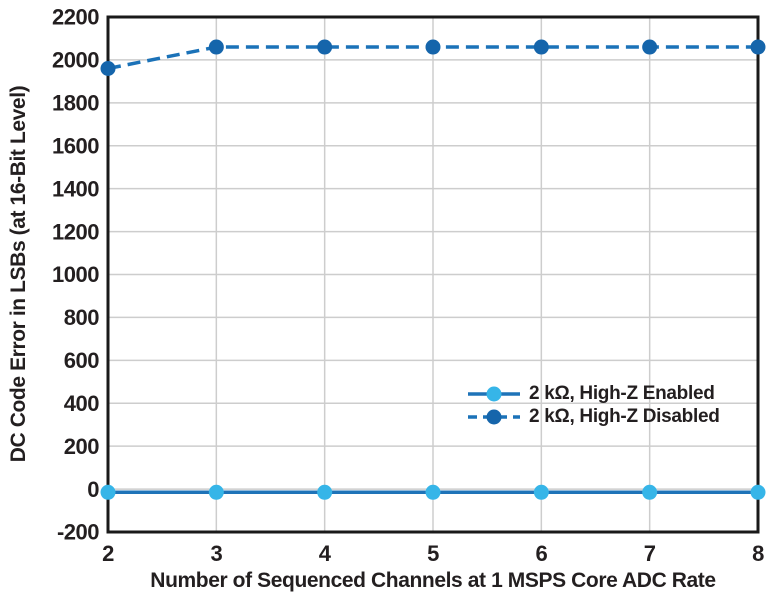  I want to click on y-tick-label: 2200, so click(75, 17).